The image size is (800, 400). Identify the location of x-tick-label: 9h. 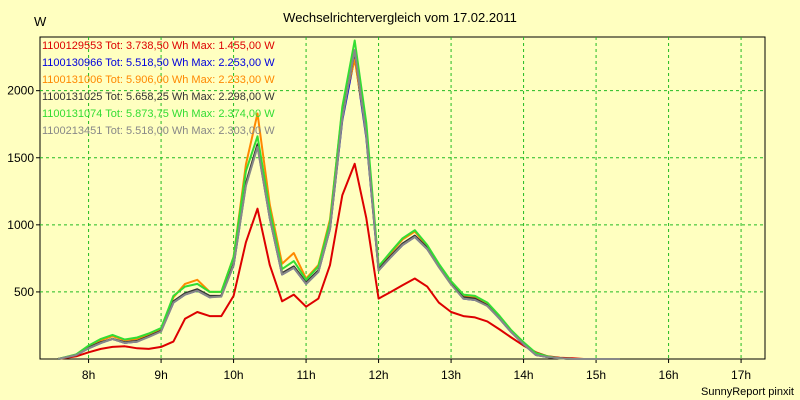
(160, 375).